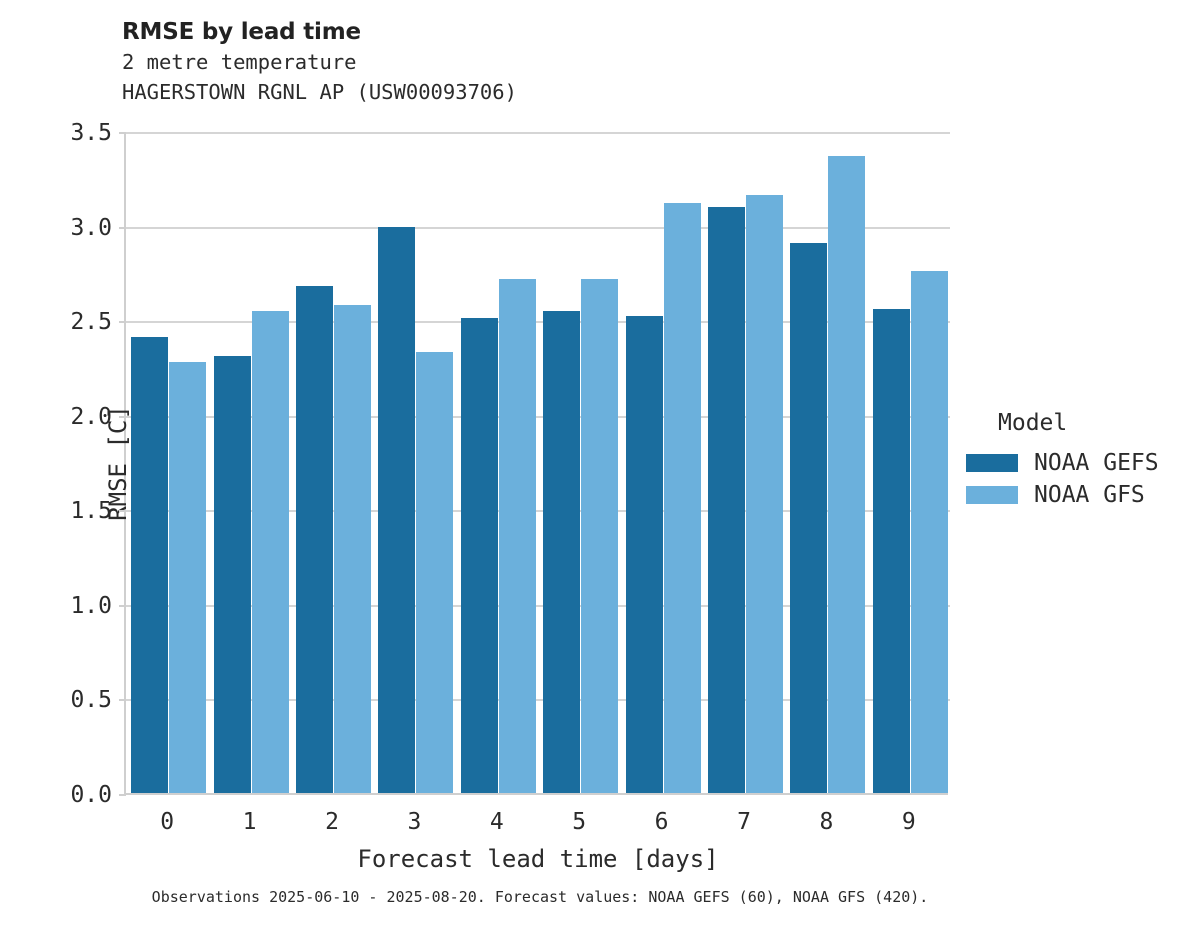 The width and height of the screenshot is (1188, 926). I want to click on legend-item-noaa-gfs: NOAA GFS, so click(1073, 495).